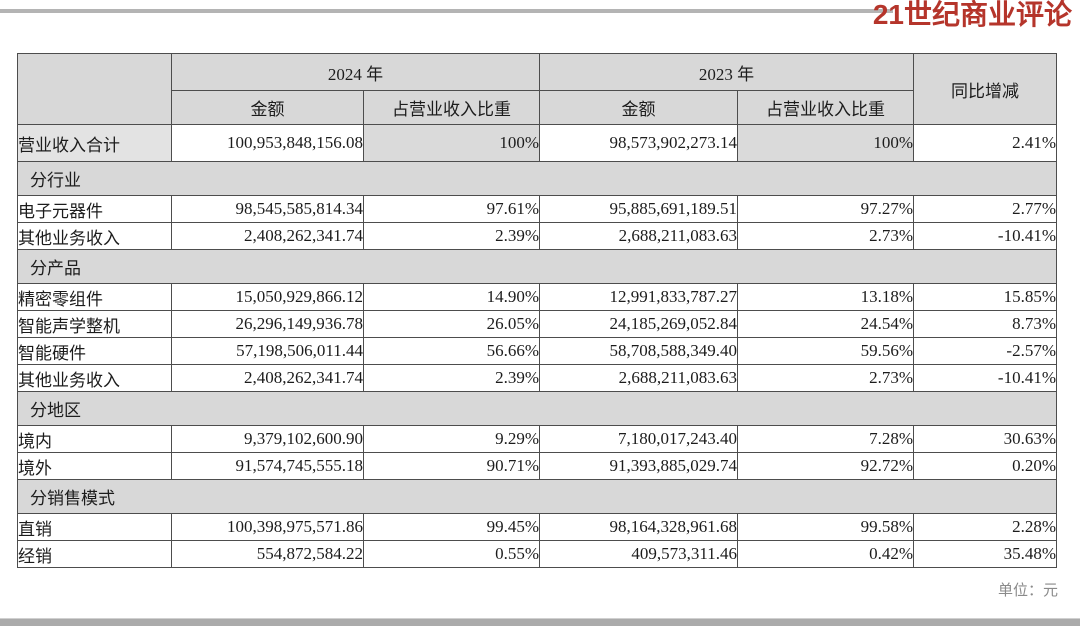 This screenshot has height=626, width=1080. What do you see at coordinates (825, 527) in the screenshot?
I see `share-2023: 99.58%` at bounding box center [825, 527].